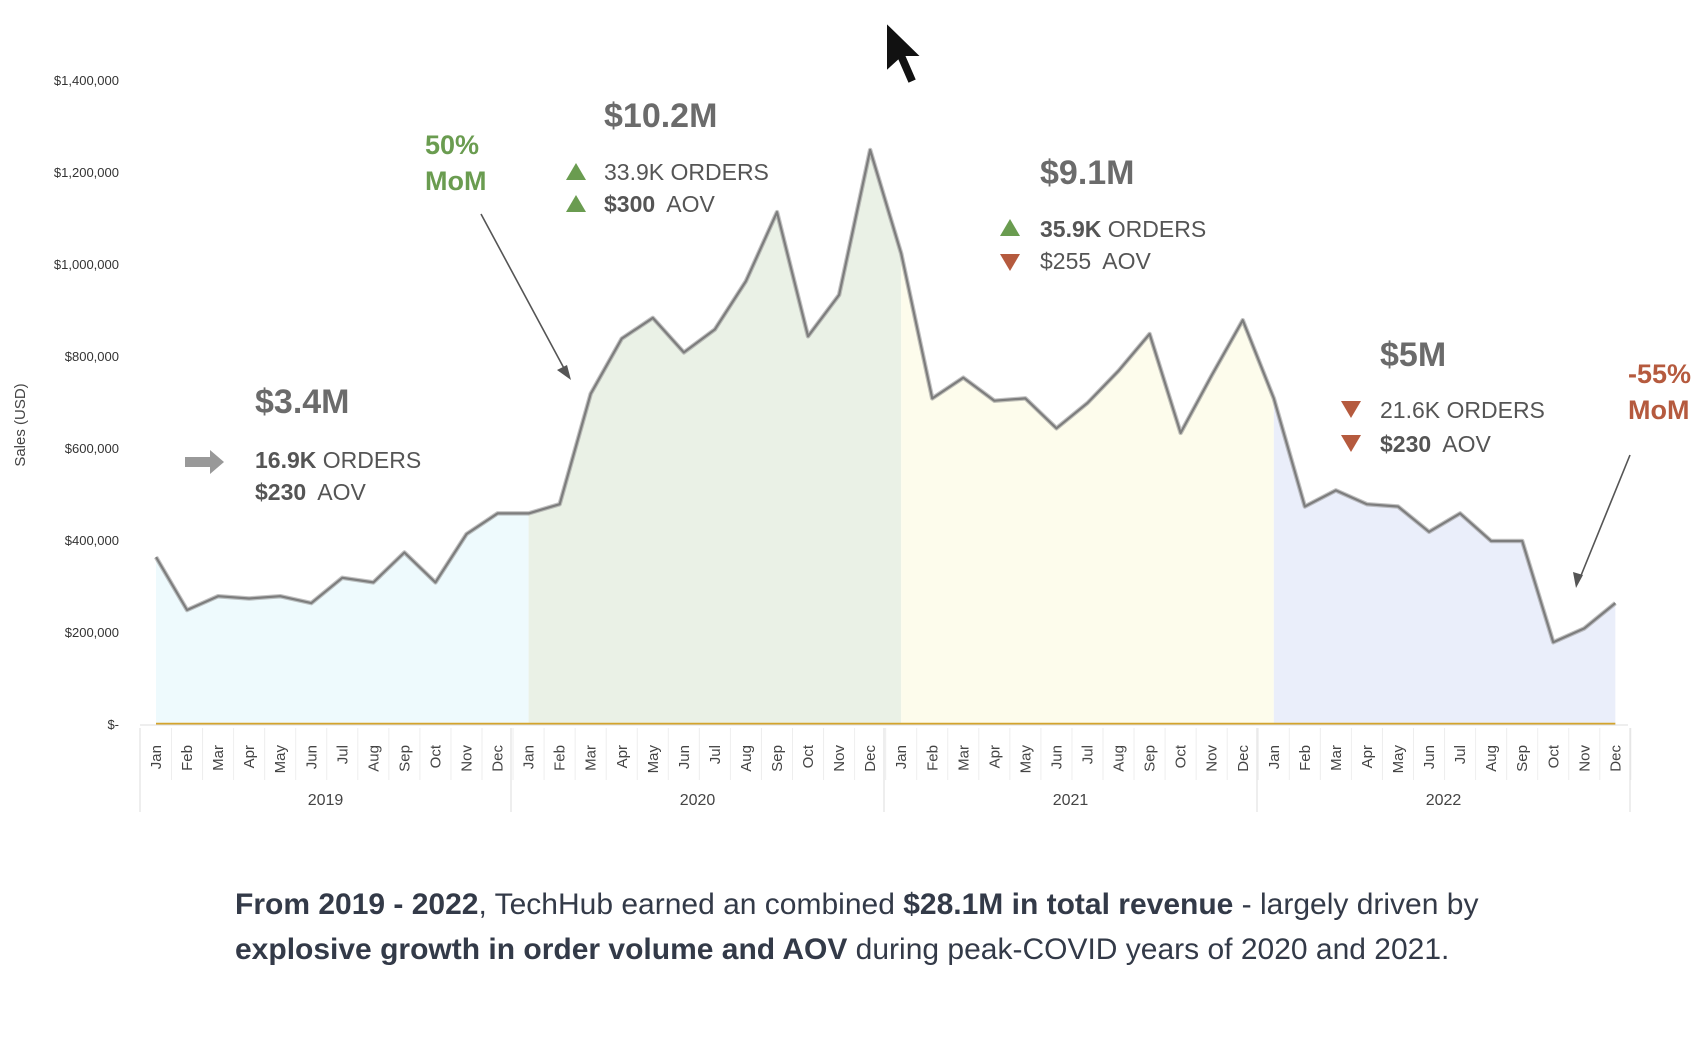  I want to click on mom-down-label: MoM, so click(1658, 410).